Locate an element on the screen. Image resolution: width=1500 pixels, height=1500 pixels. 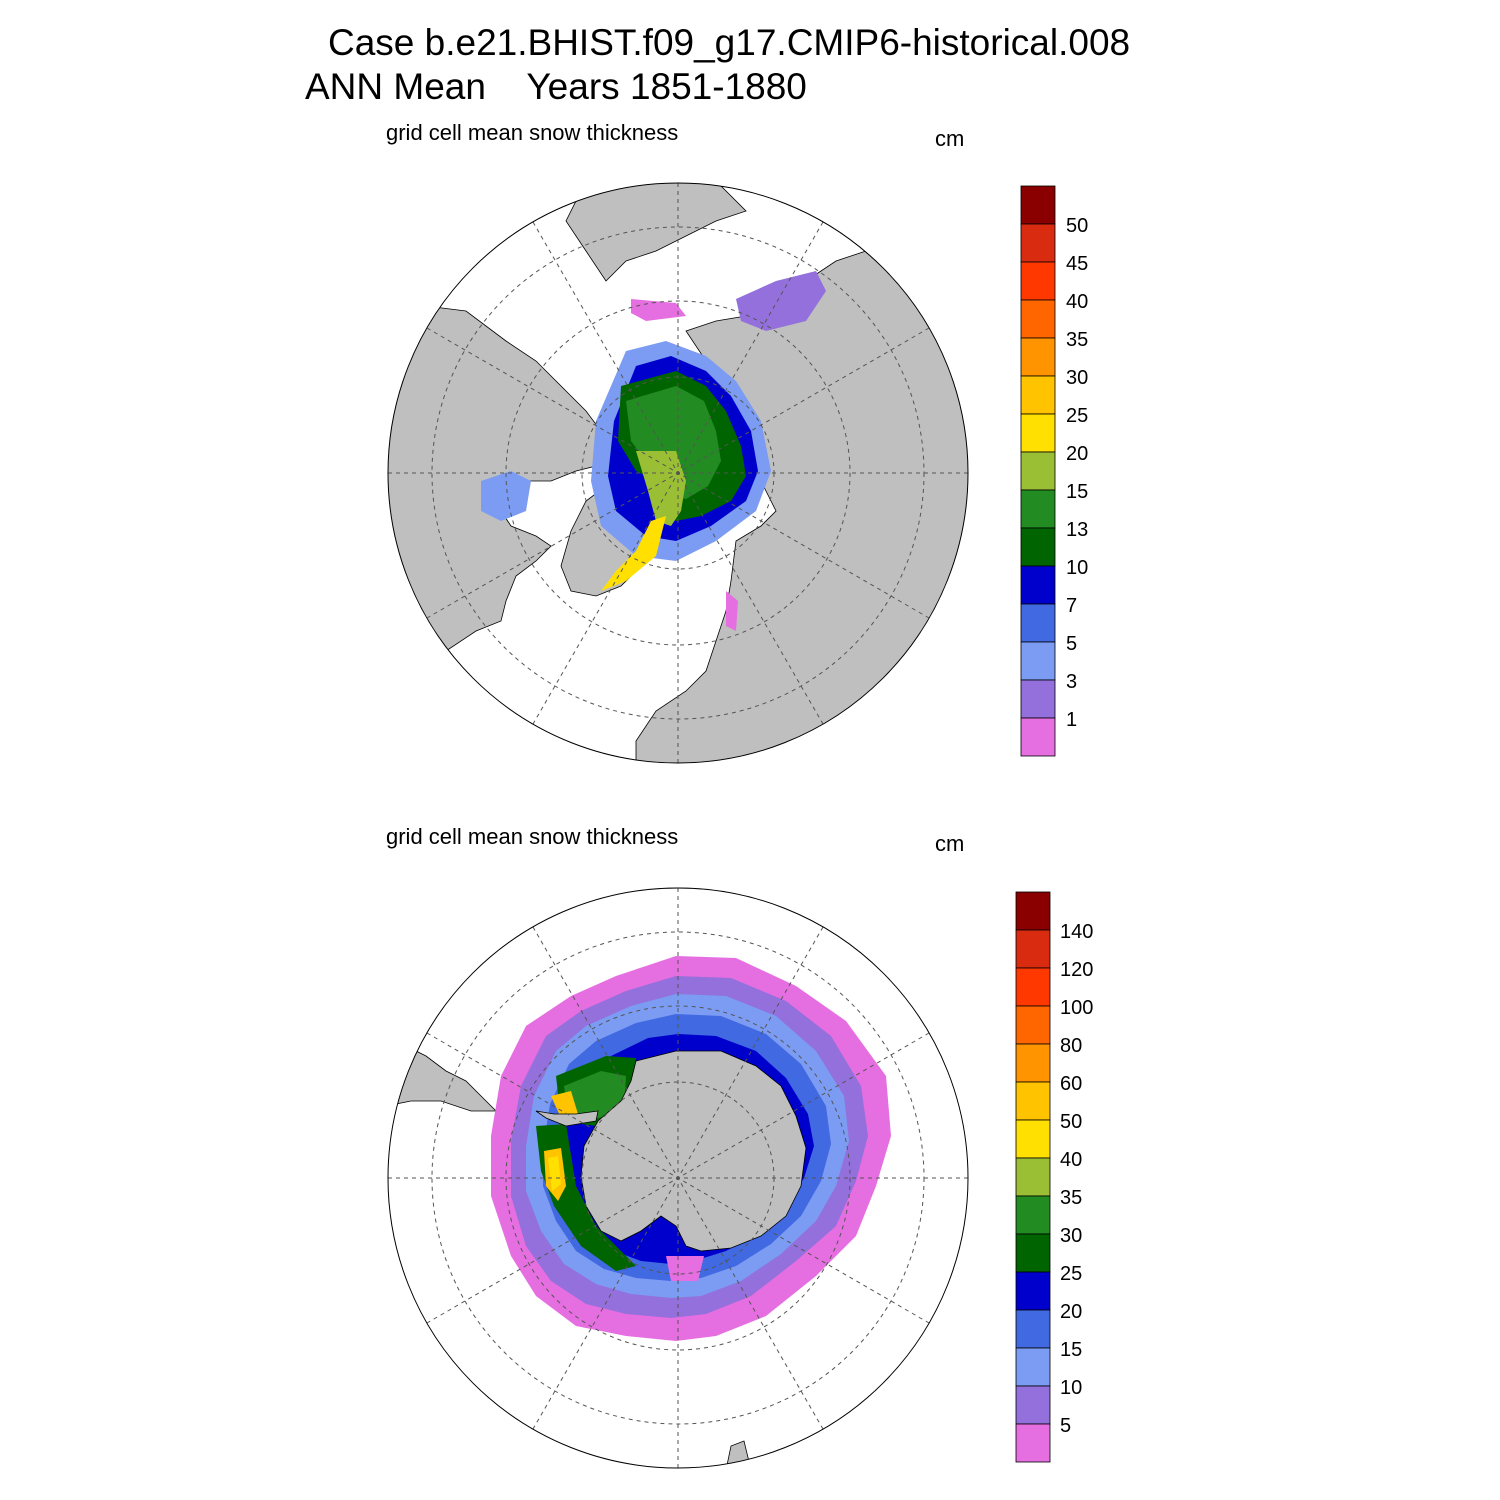
colorbar-tick-label: 3 is located at coordinates (1071, 682).